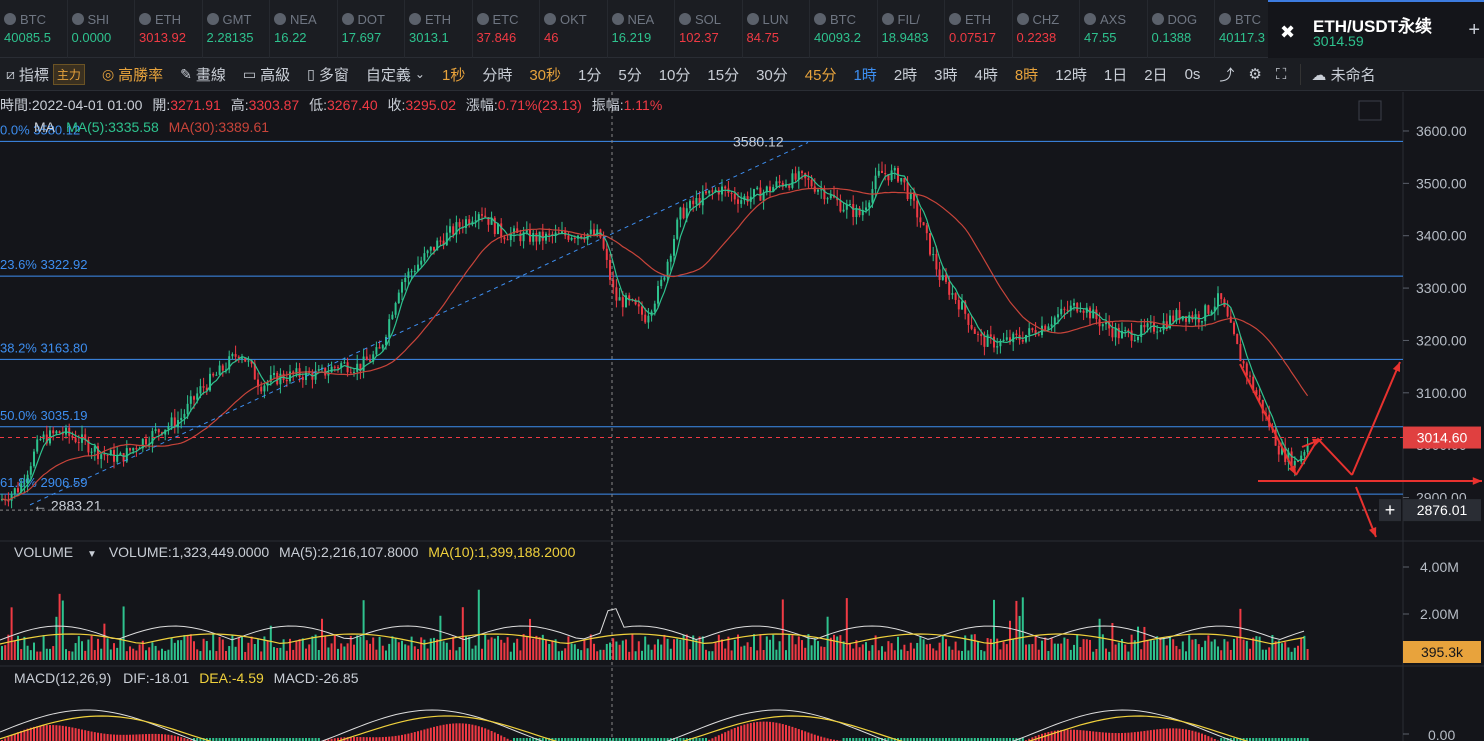  Describe the element at coordinates (236, 29) in the screenshot. I see `ticker-item: GMT 2.28135` at that location.